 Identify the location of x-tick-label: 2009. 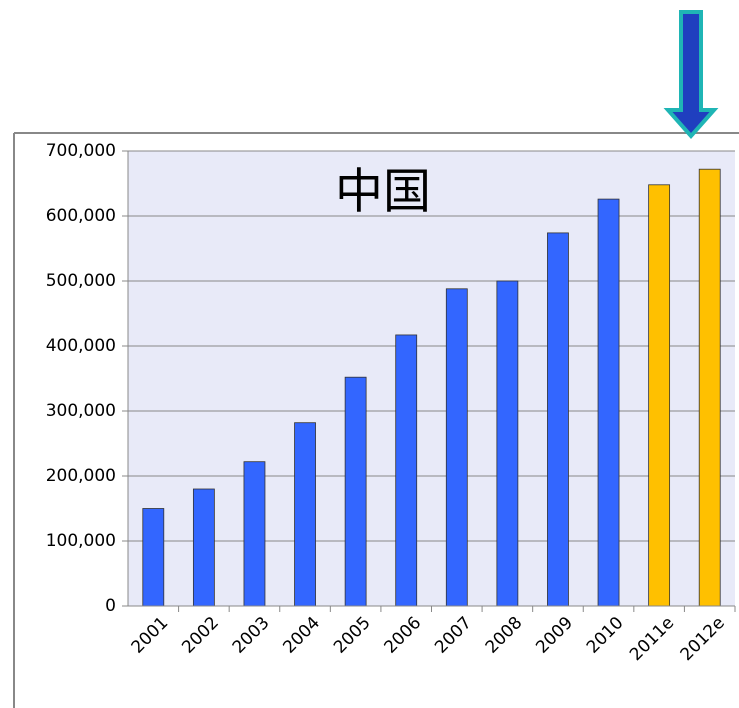
(554, 635).